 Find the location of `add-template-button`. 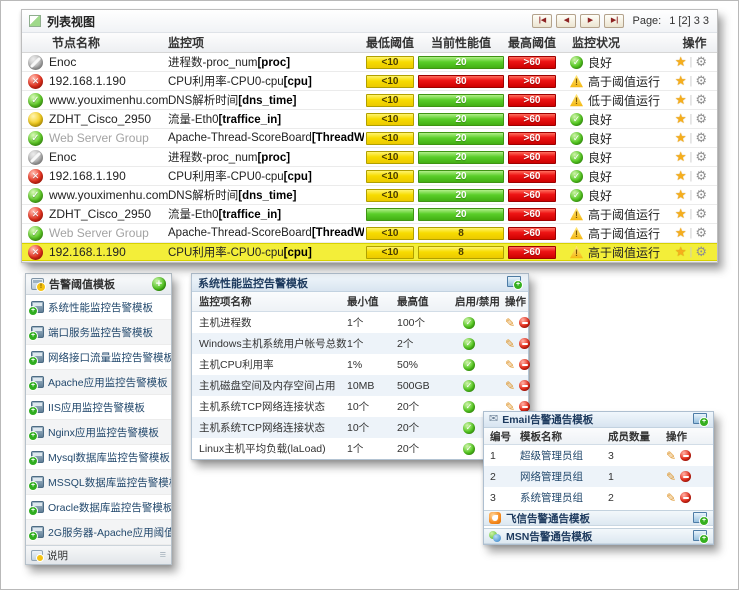

add-template-button is located at coordinates (159, 284).